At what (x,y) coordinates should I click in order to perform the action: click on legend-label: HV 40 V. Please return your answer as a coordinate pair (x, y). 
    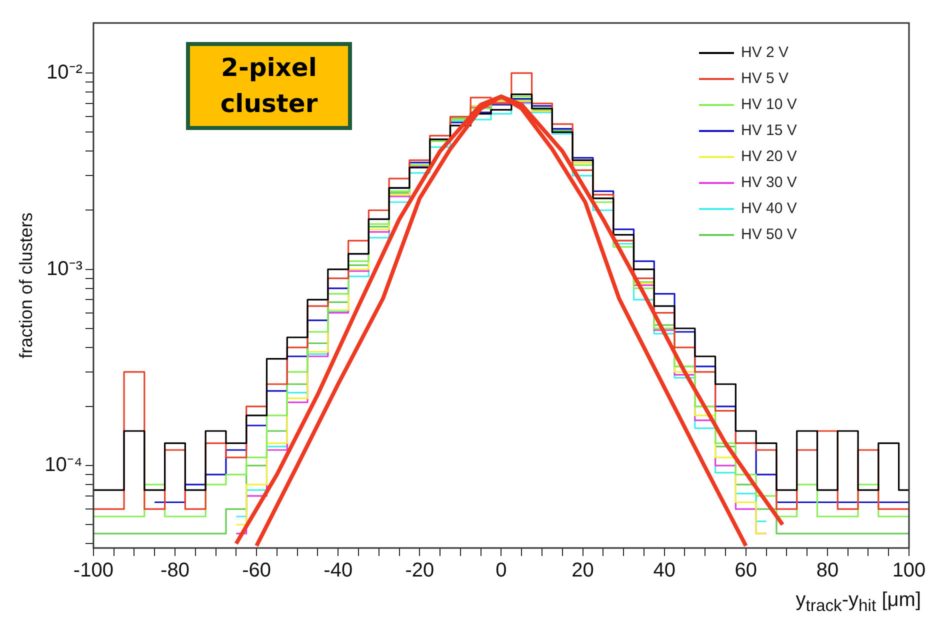
    Looking at the image, I should click on (769, 209).